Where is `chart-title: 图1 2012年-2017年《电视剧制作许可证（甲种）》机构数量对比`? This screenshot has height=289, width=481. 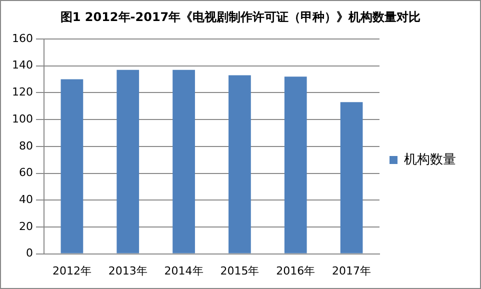 chart-title: 图1 2012年-2017年《电视剧制作许可证（甲种）》机构数量对比 is located at coordinates (240, 17).